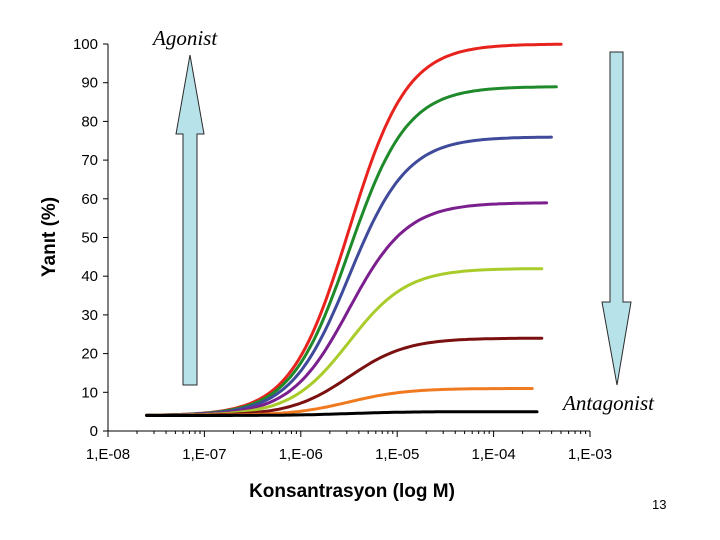 The width and height of the screenshot is (720, 540). I want to click on antagonist-arrow, so click(616, 218).